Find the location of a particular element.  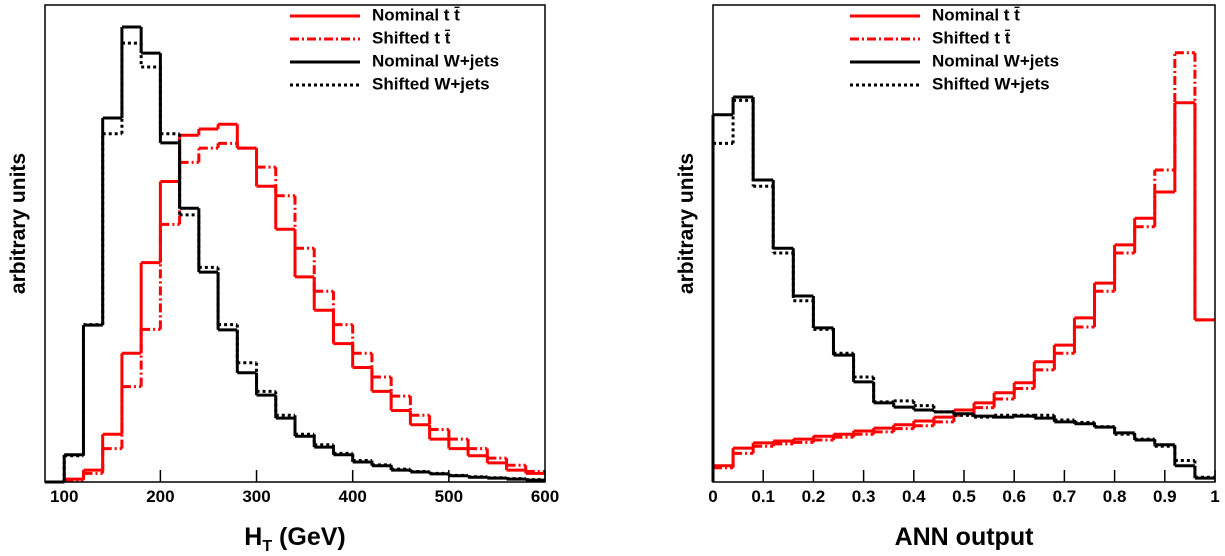

x-axis-title: HT (GeV) is located at coordinates (294, 539).